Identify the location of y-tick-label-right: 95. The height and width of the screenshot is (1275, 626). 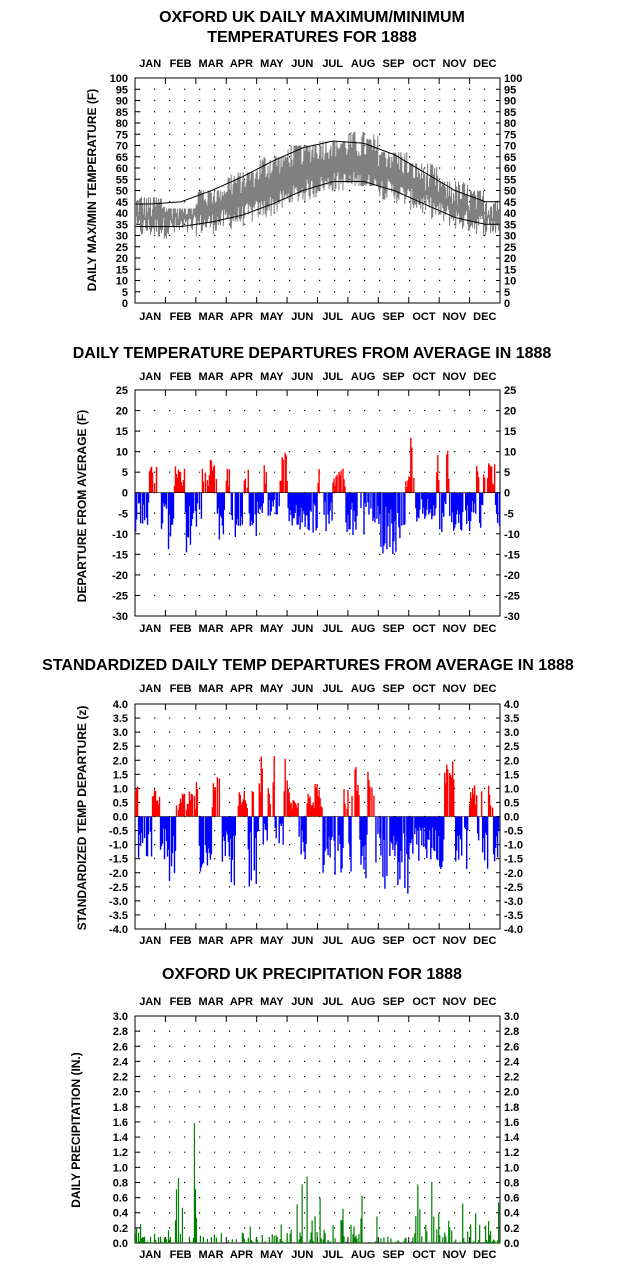
(510, 90).